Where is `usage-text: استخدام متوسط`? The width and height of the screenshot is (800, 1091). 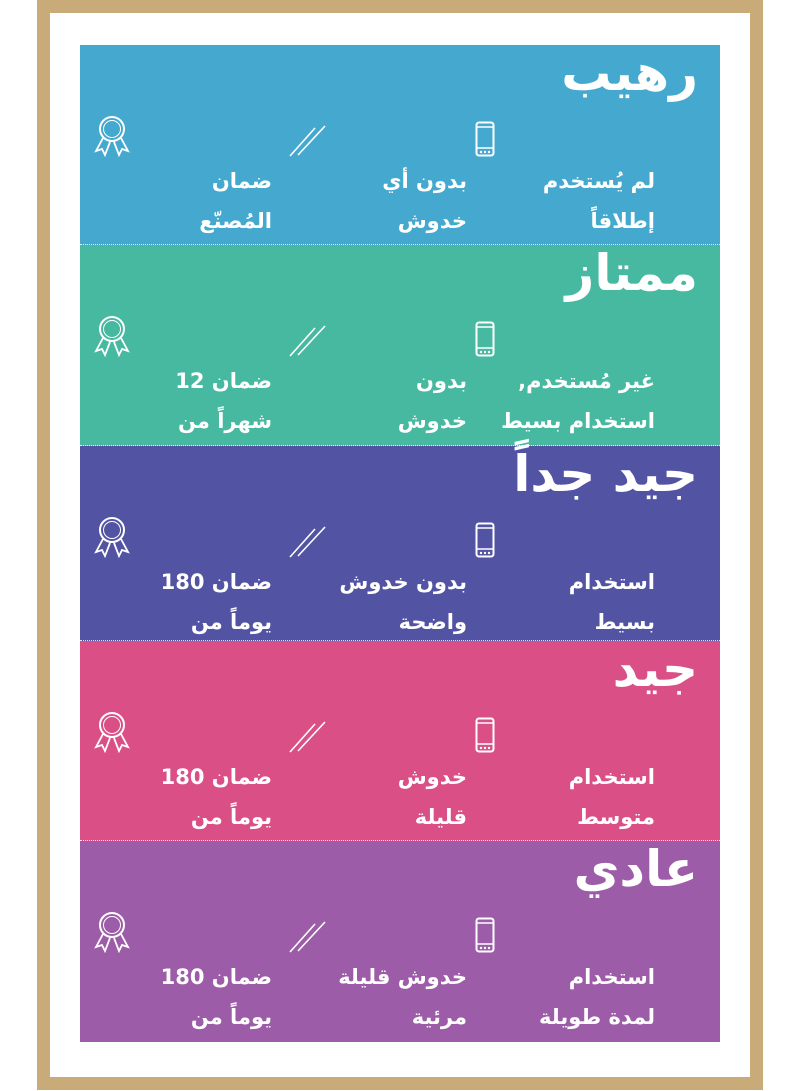
usage-text: استخدام متوسط is located at coordinates (611, 797).